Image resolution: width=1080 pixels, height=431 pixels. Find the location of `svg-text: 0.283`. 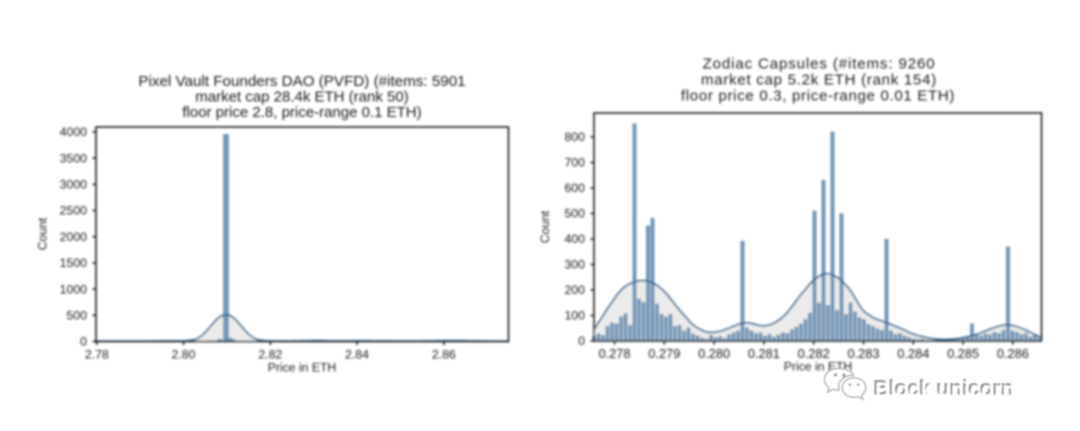

svg-text: 0.283 is located at coordinates (863, 353).